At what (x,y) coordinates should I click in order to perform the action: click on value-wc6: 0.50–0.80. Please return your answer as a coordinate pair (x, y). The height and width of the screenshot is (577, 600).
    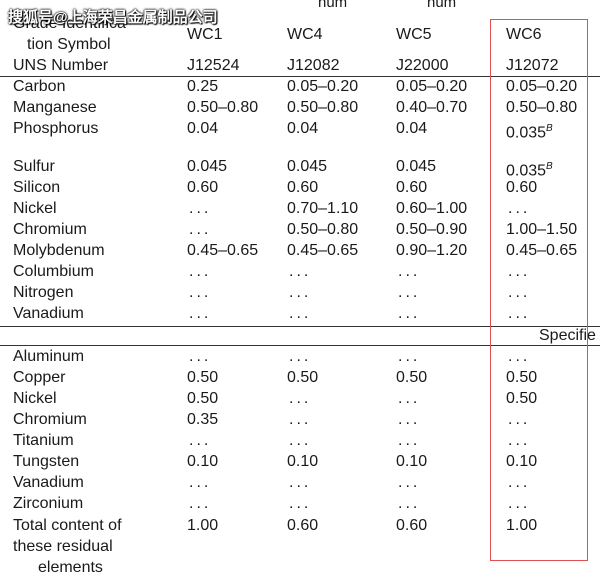
    Looking at the image, I should click on (542, 107).